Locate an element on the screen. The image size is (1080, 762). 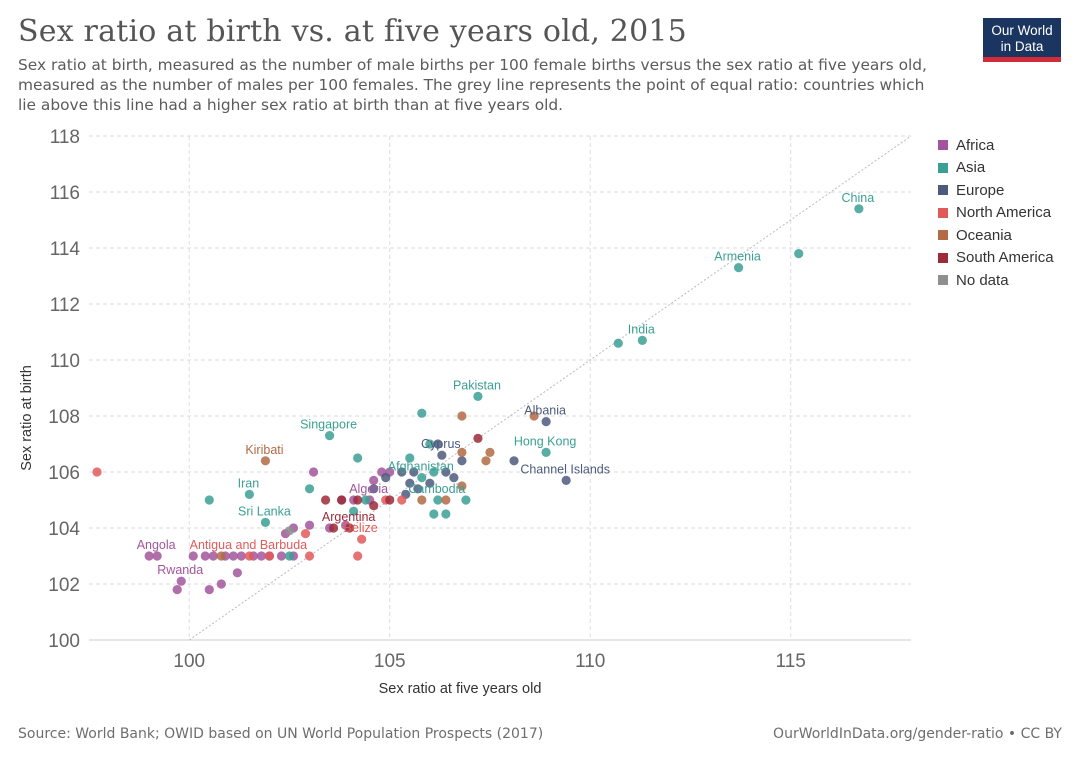
point-label: Hong Kong is located at coordinates (545, 441).